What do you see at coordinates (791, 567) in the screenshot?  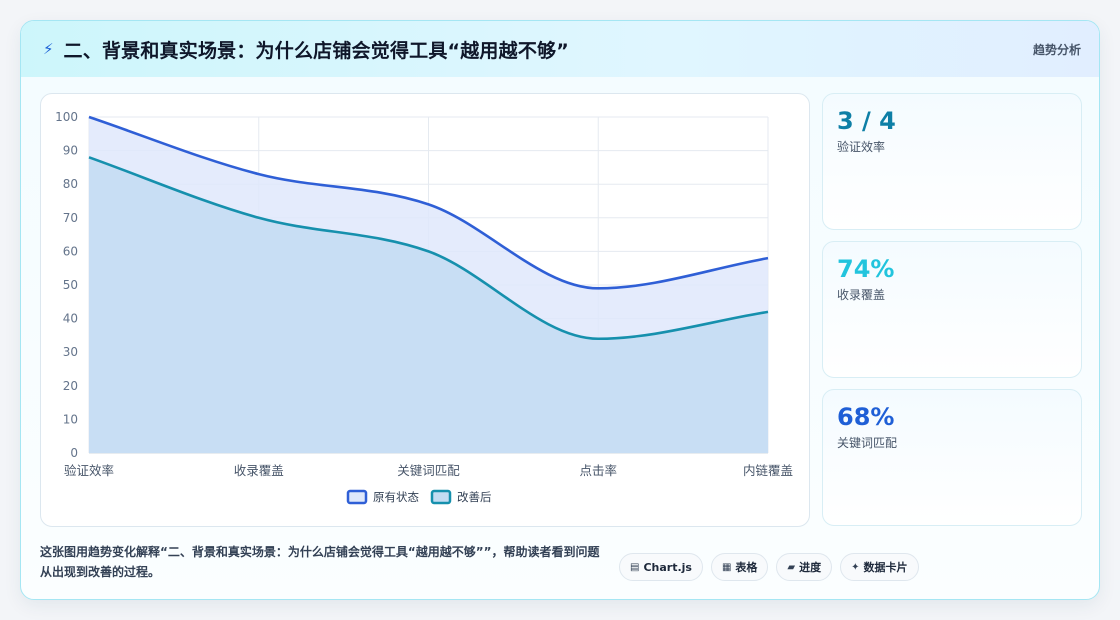 I see `progress-icon: ▰` at bounding box center [791, 567].